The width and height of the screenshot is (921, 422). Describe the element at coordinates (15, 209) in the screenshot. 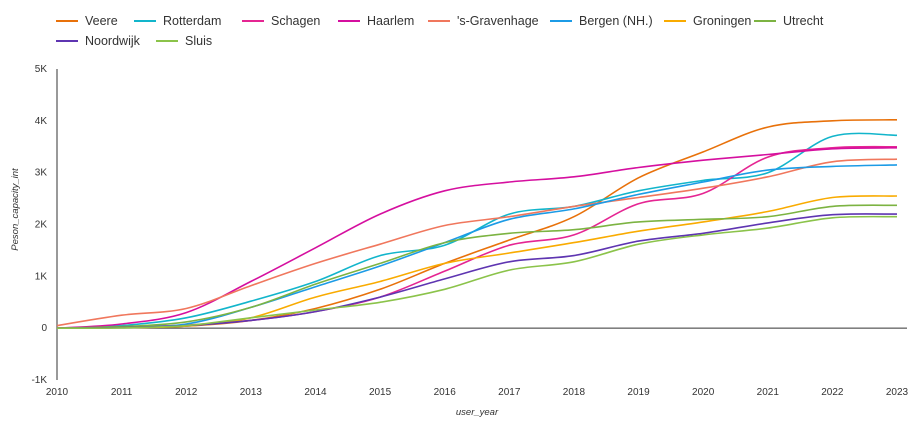

I see `y-axis-title: Peson_capacity_int` at that location.